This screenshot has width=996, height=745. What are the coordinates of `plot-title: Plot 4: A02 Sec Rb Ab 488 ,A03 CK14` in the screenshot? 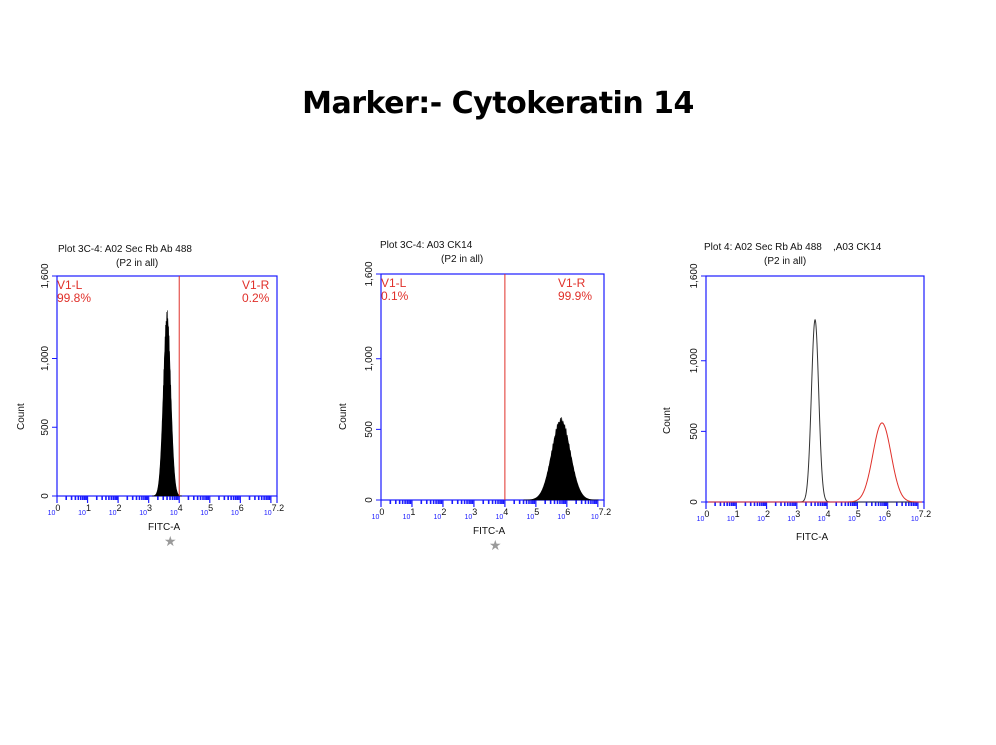 It's located at (793, 247).